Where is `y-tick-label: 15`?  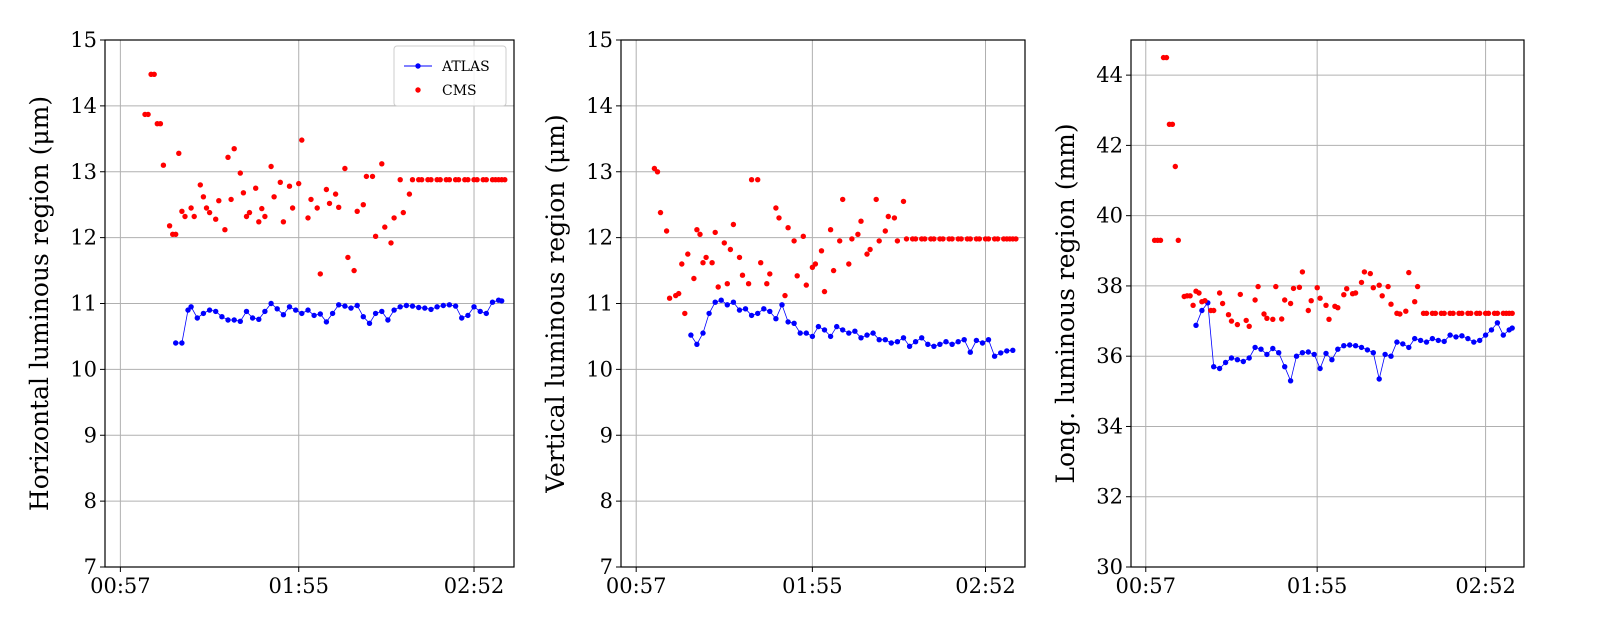
y-tick-label: 15 is located at coordinates (599, 40).